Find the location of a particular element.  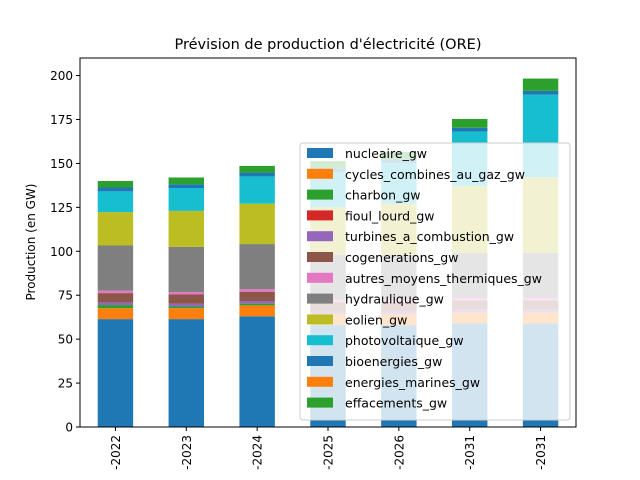

legend-label-autres-moyens-thermiques-gw: autres_moyens_thermiques_gw is located at coordinates (443, 278).